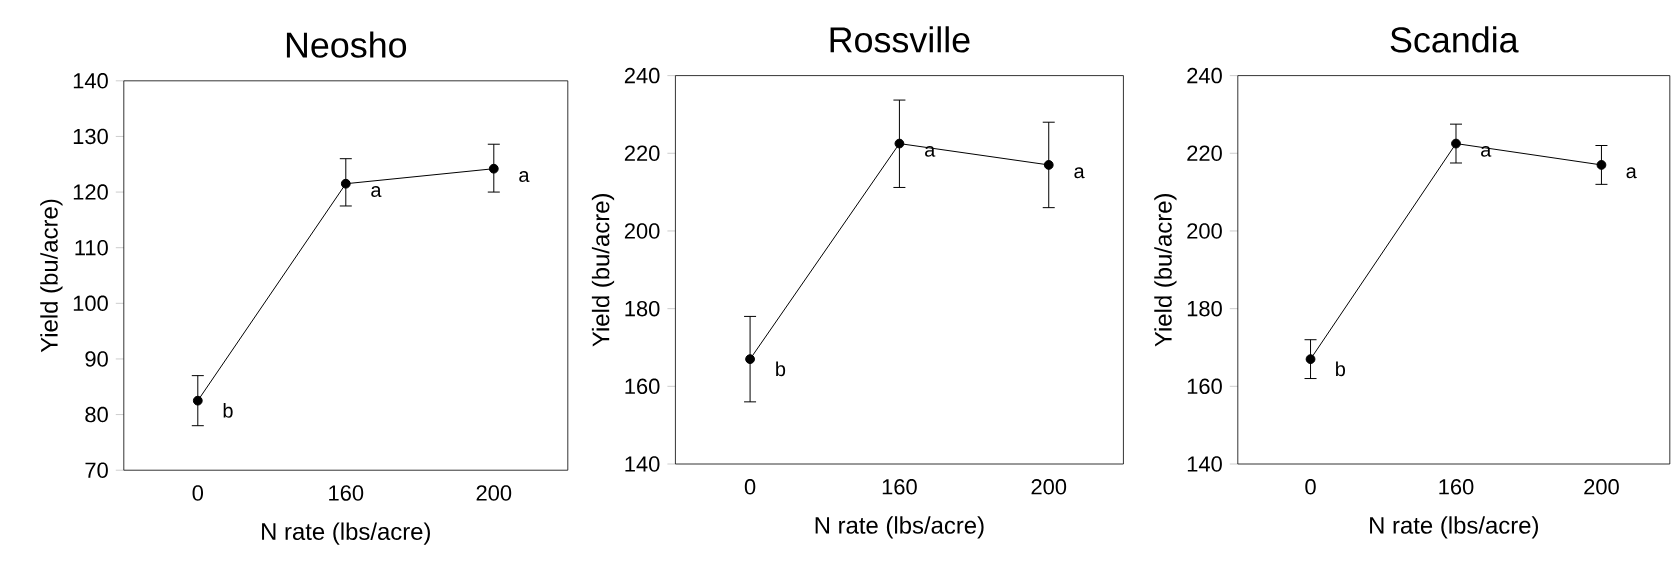  What do you see at coordinates (90, 136) in the screenshot?
I see `y-tick-label: 130` at bounding box center [90, 136].